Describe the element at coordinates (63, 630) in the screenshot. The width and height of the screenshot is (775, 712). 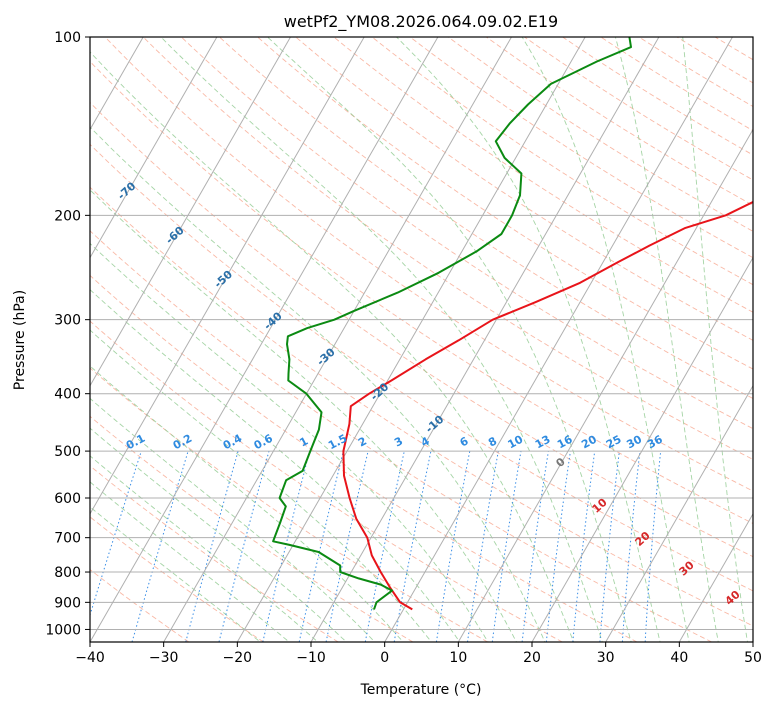
I see `y-tick-label: 1000` at that location.